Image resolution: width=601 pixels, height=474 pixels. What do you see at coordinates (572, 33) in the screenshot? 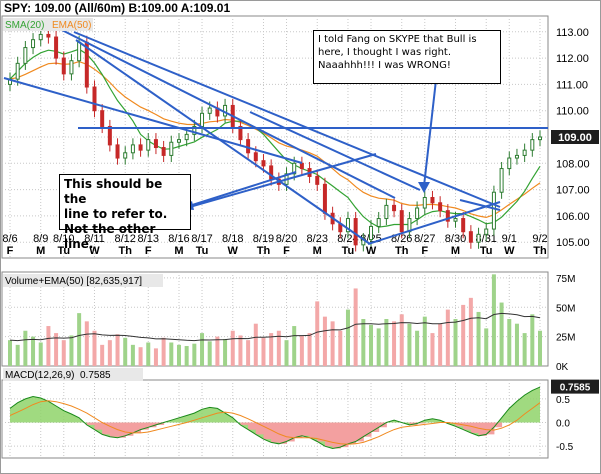
I see `price-tick-label: 113.00` at bounding box center [572, 33].